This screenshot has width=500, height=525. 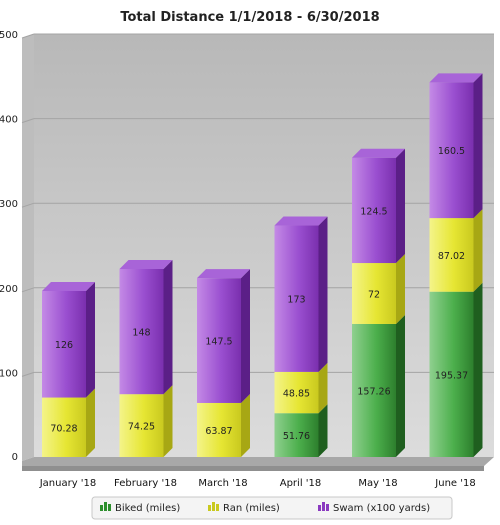 I want to click on data-label-swam: 126, so click(x=64, y=345).